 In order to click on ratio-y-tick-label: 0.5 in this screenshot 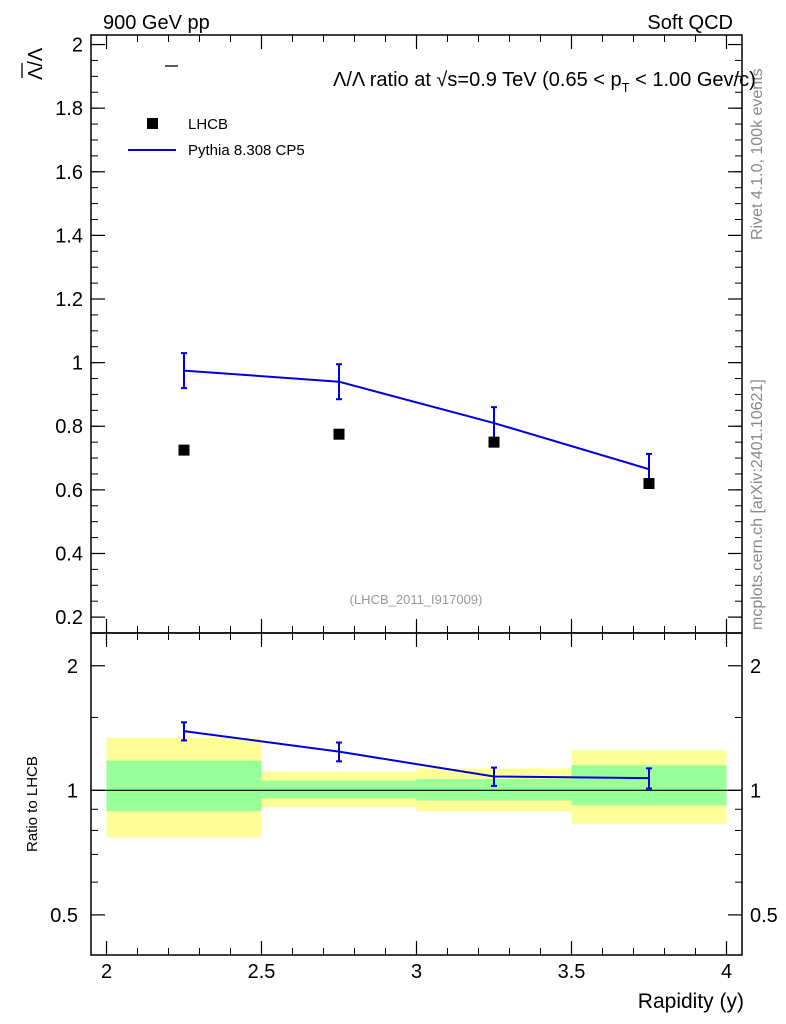, I will do `click(64, 916)`.